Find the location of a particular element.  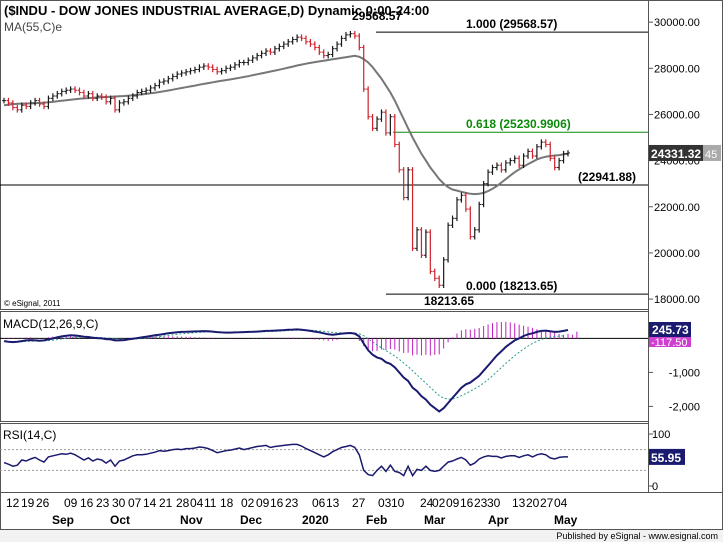

price-tick-label: 28000.00 is located at coordinates (677, 69).